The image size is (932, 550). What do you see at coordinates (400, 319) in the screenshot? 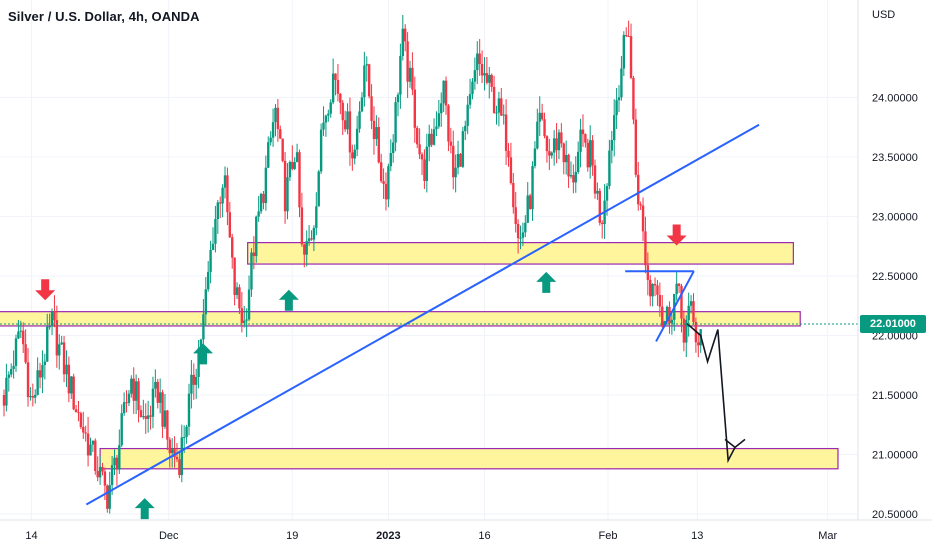
I see `price-zone` at bounding box center [400, 319].